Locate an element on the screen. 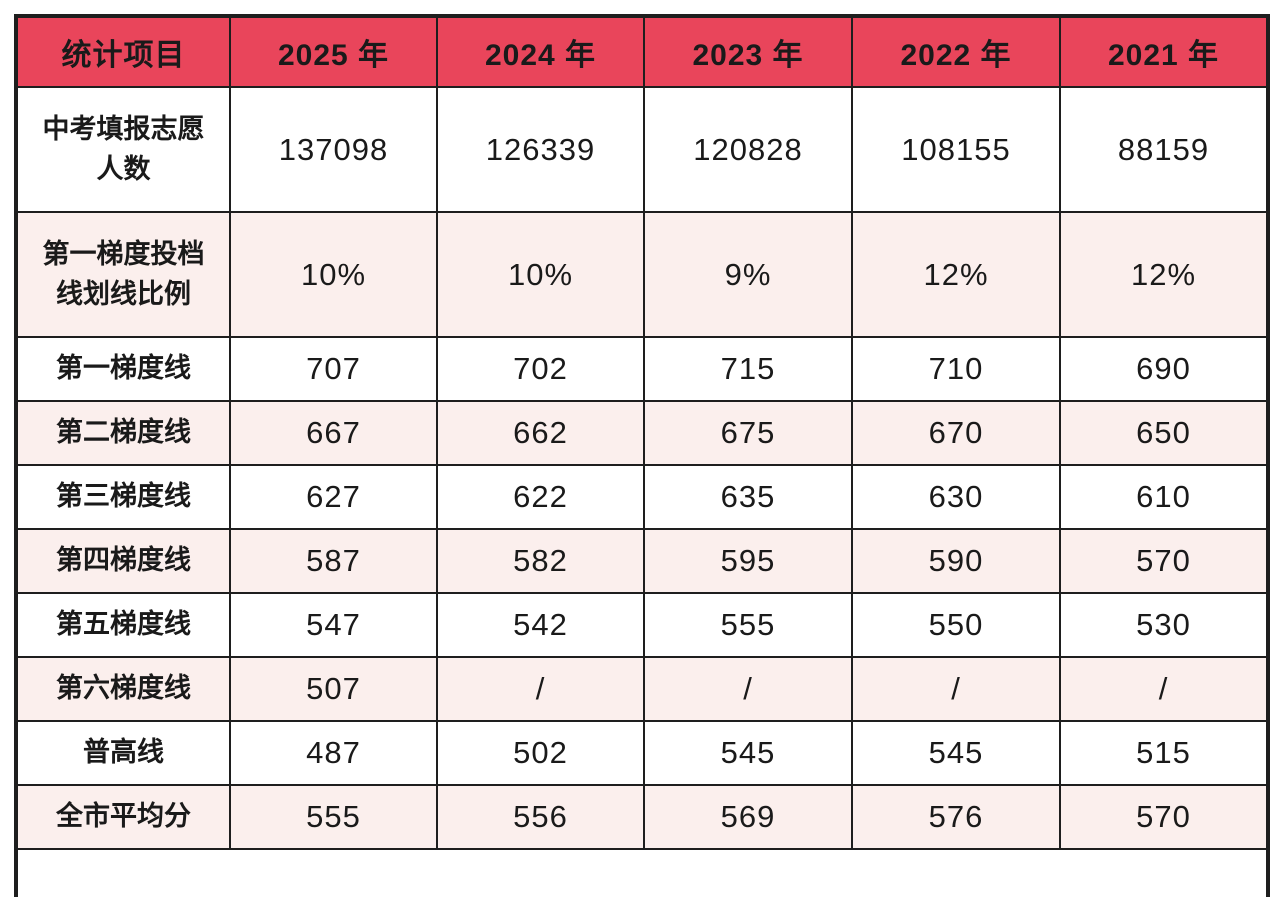  row-label: 第四梯度线 is located at coordinates (123, 561).